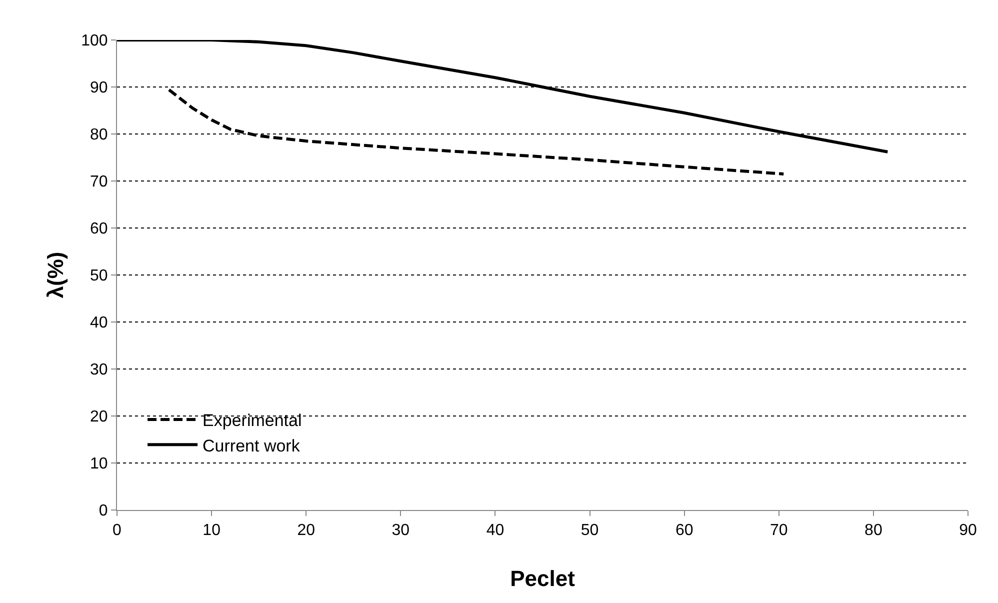 This screenshot has width=998, height=603. I want to click on x-axis-title: Peclet, so click(543, 578).